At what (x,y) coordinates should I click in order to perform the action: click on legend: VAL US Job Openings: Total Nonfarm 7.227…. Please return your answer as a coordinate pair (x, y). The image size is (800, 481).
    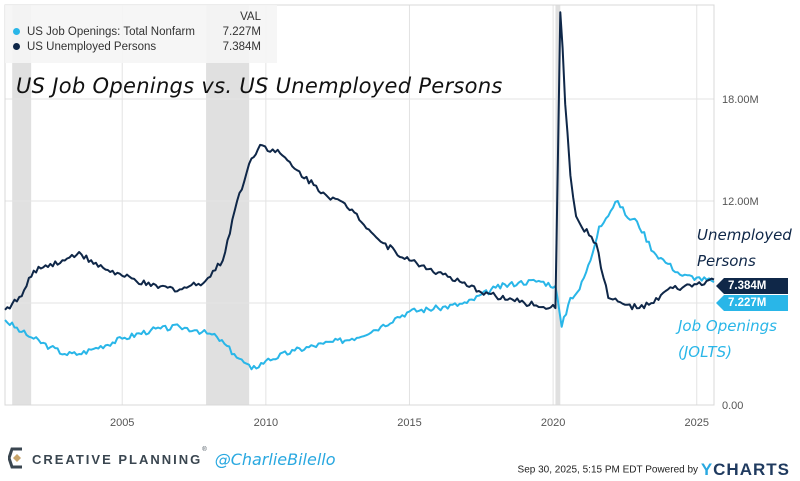
    Looking at the image, I should click on (141, 34).